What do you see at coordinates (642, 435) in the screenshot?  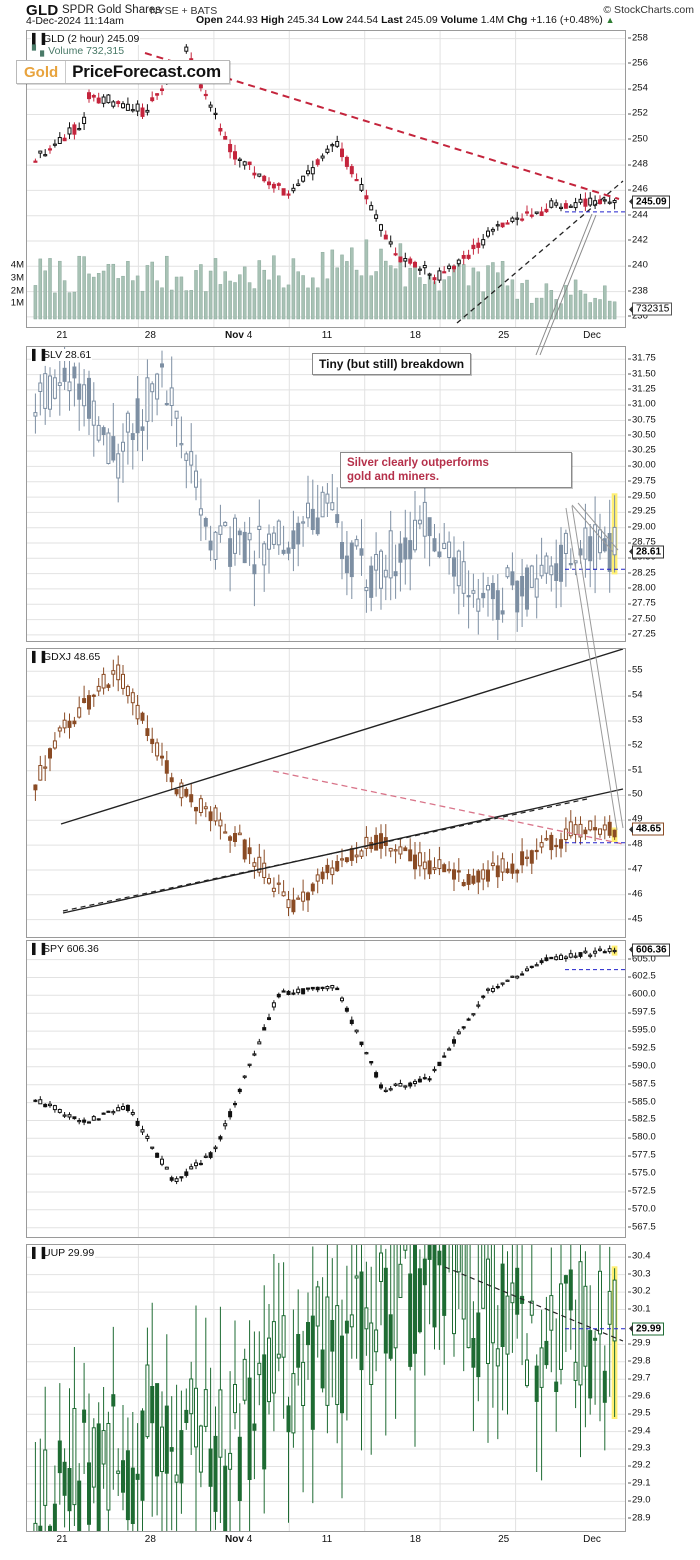 I see `y-tick: 30.50` at bounding box center [642, 435].